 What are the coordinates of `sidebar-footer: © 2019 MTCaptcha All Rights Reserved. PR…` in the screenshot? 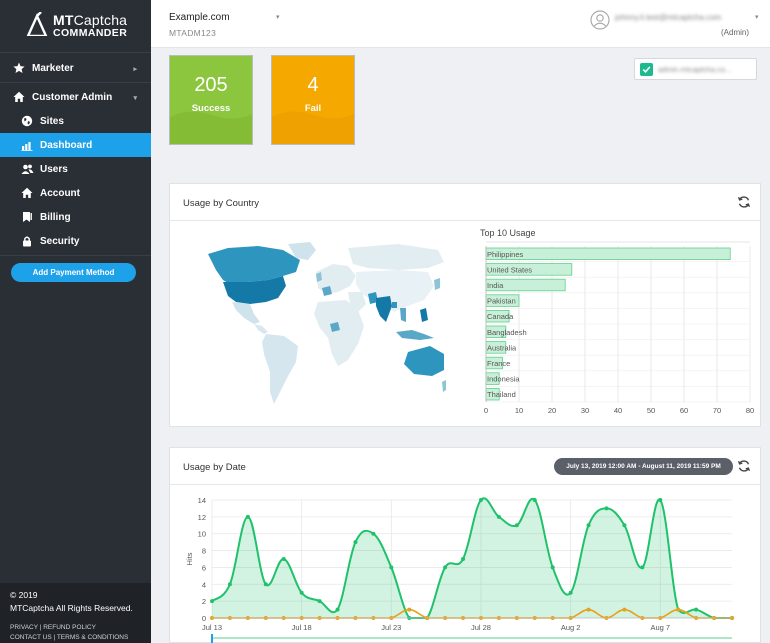 It's located at (75, 613).